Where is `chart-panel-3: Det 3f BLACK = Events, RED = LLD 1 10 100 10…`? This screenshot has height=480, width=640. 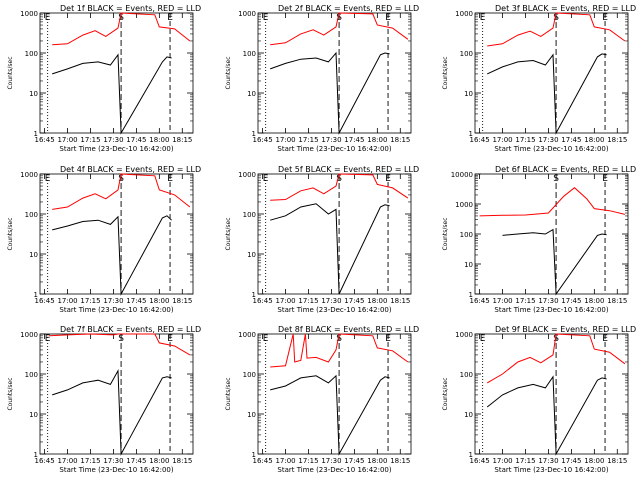
chart-panel-3: Det 3f BLACK = Events, RED = LLD 1 10 100 10… is located at coordinates (539, 78).